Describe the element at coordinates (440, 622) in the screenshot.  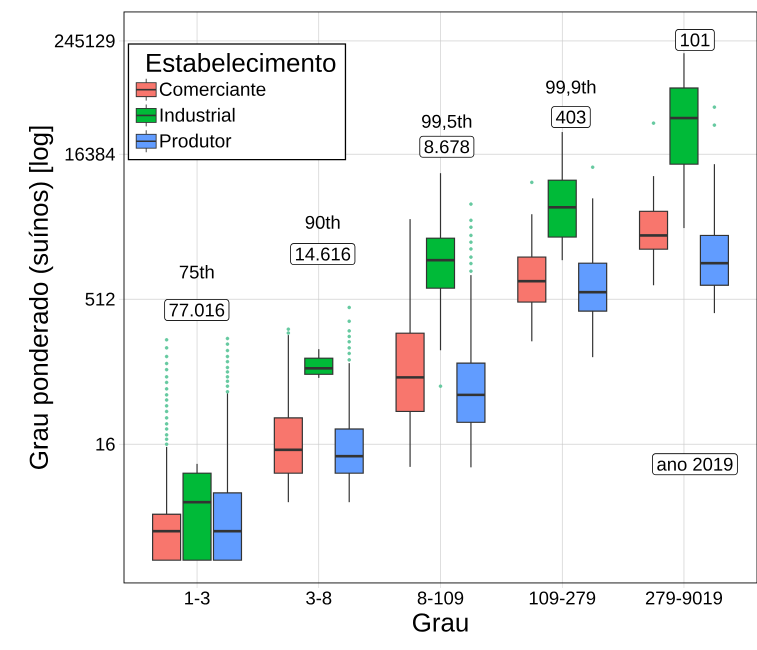
I see `x-axis-title: Grau` at that location.